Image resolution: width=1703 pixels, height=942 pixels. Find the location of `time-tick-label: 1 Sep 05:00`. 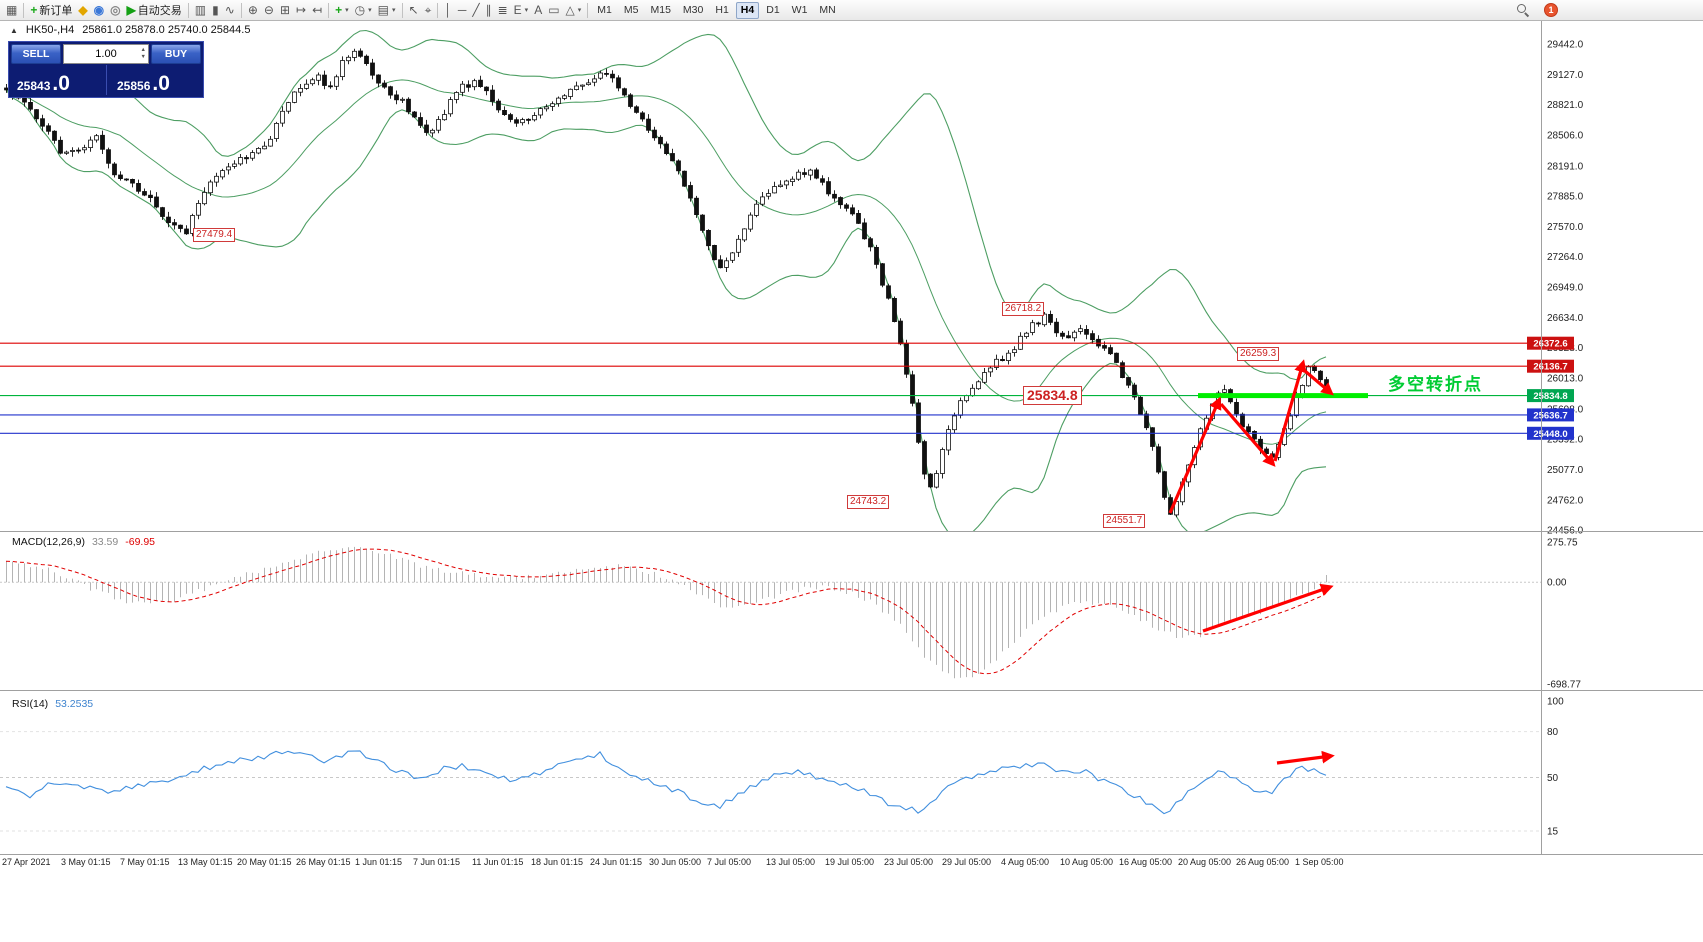

time-tick-label: 1 Sep 05:00 is located at coordinates (1319, 862).